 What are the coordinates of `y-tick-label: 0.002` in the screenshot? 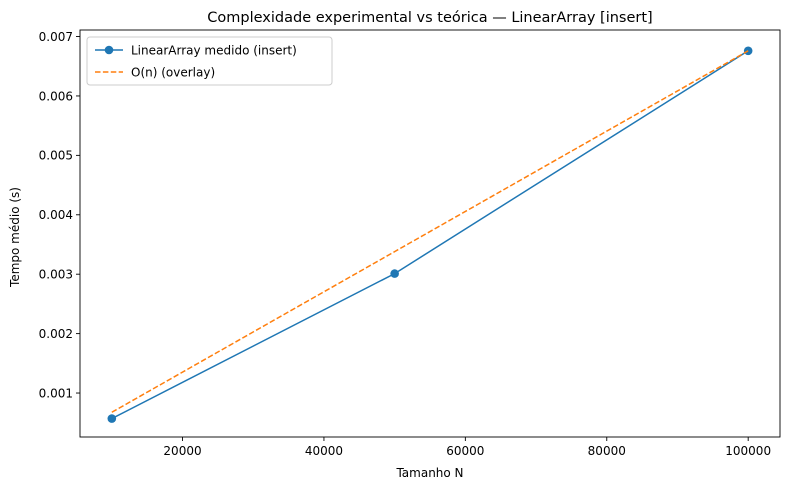 It's located at (56, 334).